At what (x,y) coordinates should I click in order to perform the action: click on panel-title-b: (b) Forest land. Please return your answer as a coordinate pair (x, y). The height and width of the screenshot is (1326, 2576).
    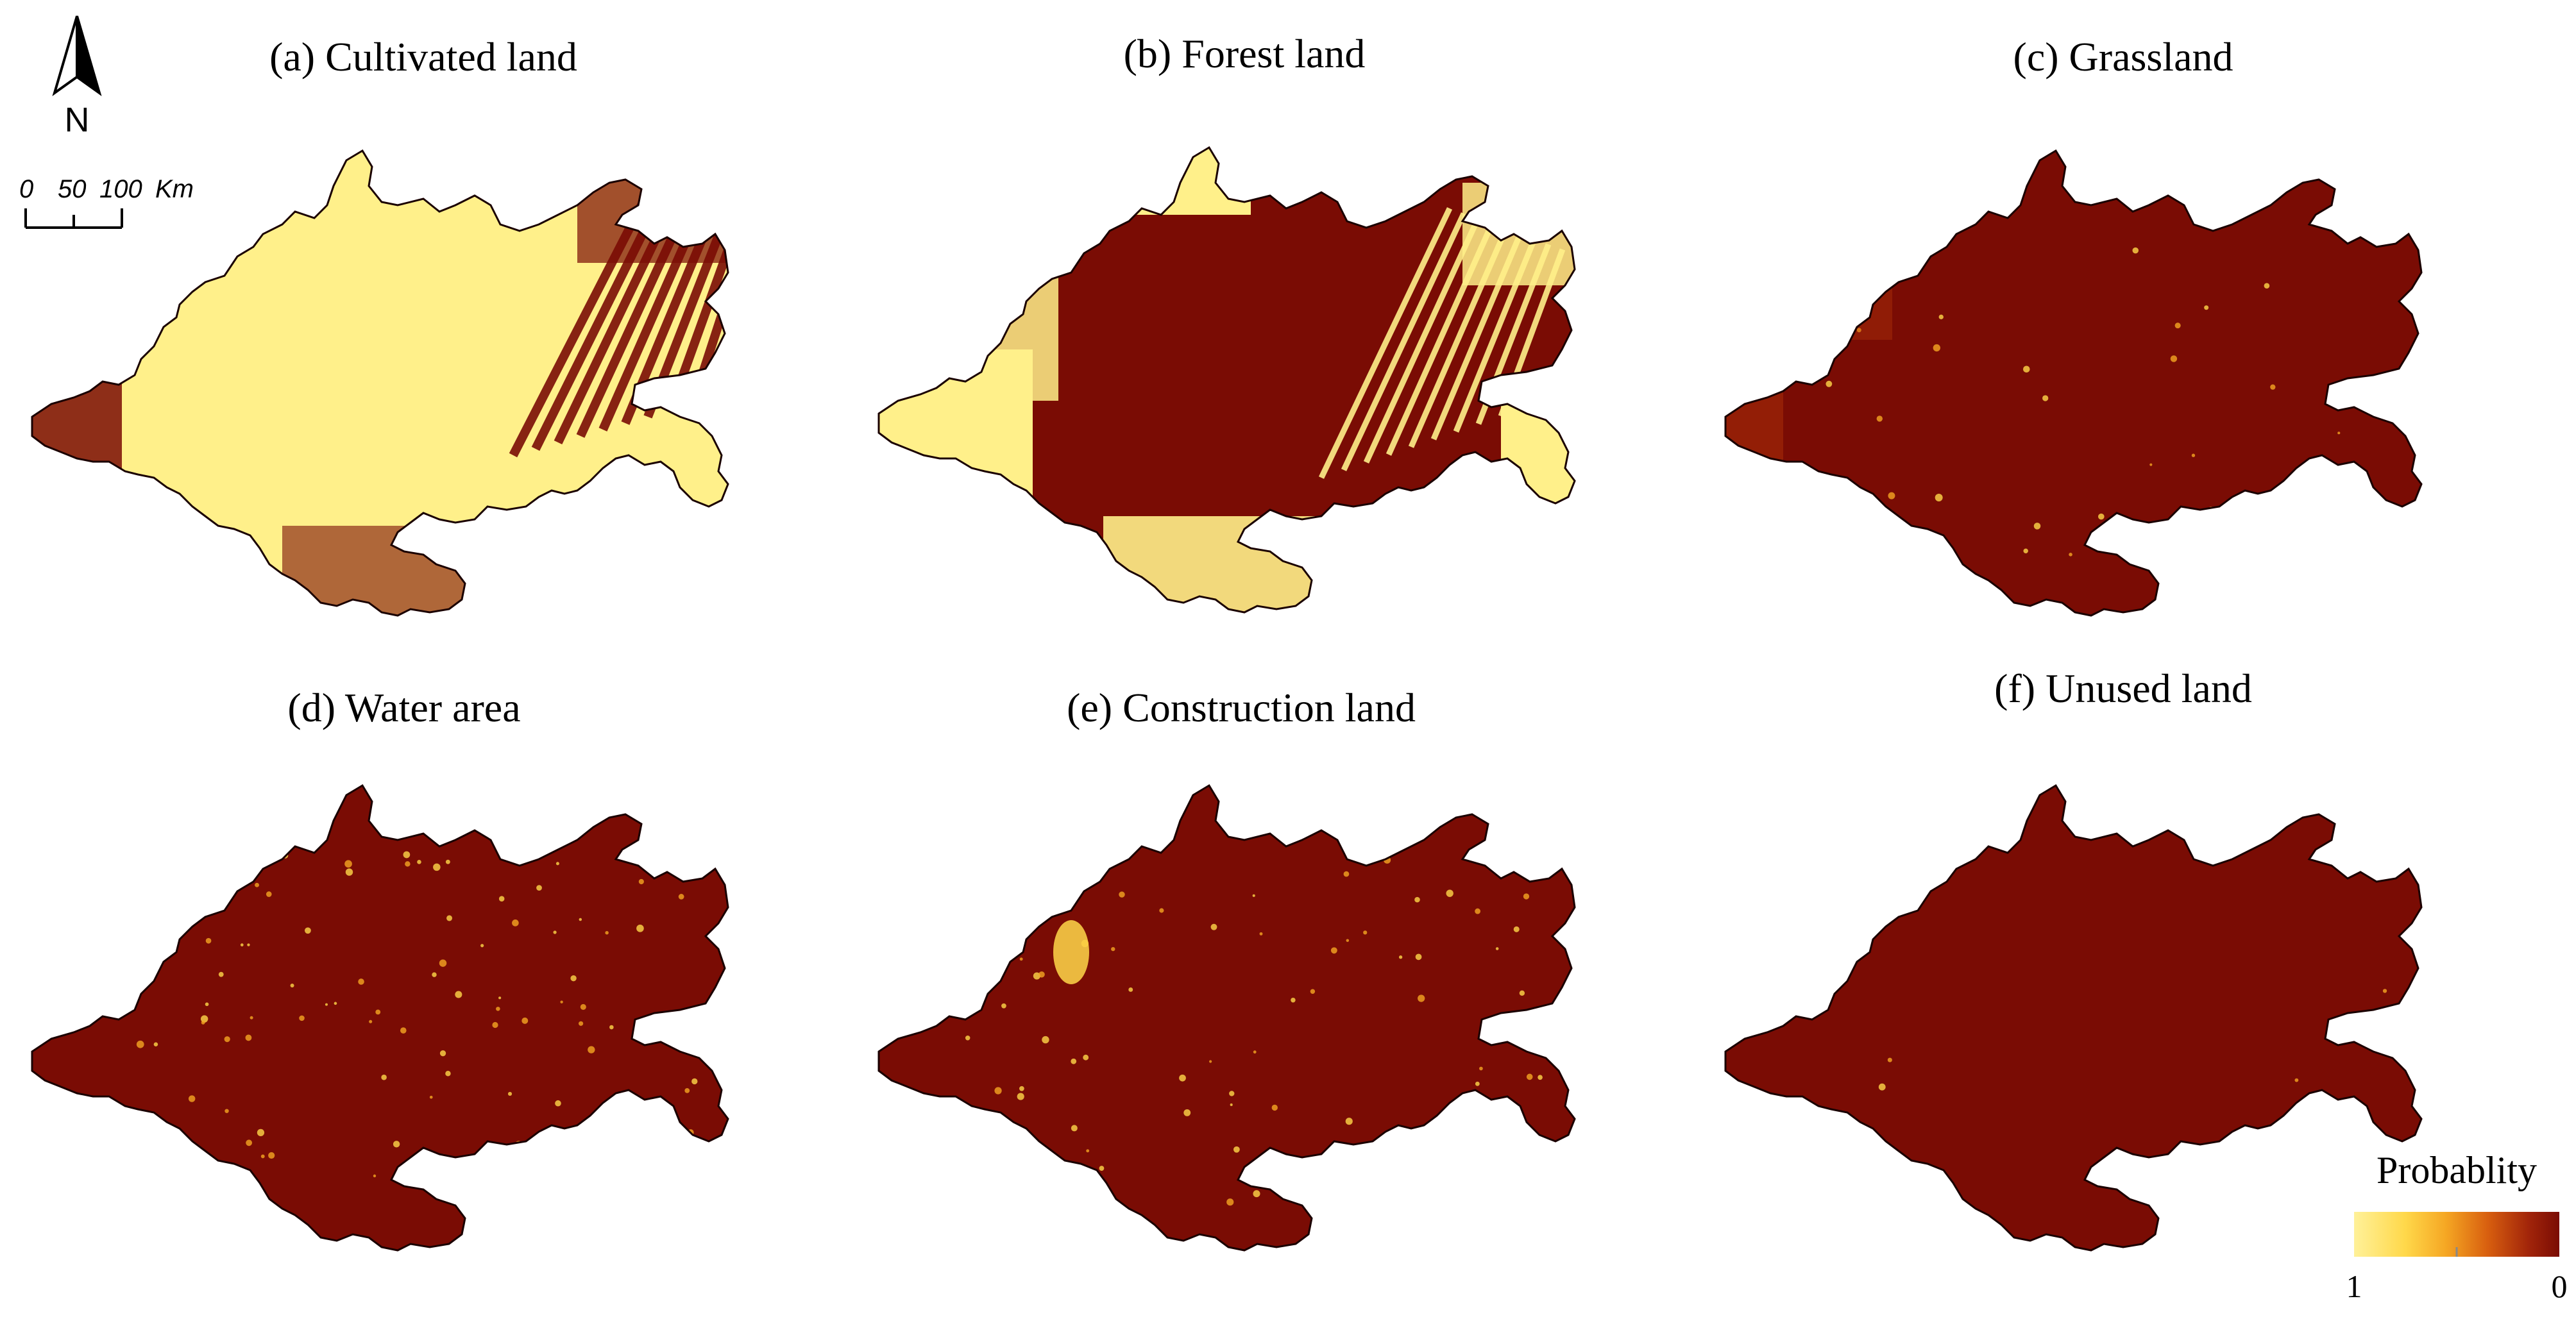
    Looking at the image, I should click on (1245, 54).